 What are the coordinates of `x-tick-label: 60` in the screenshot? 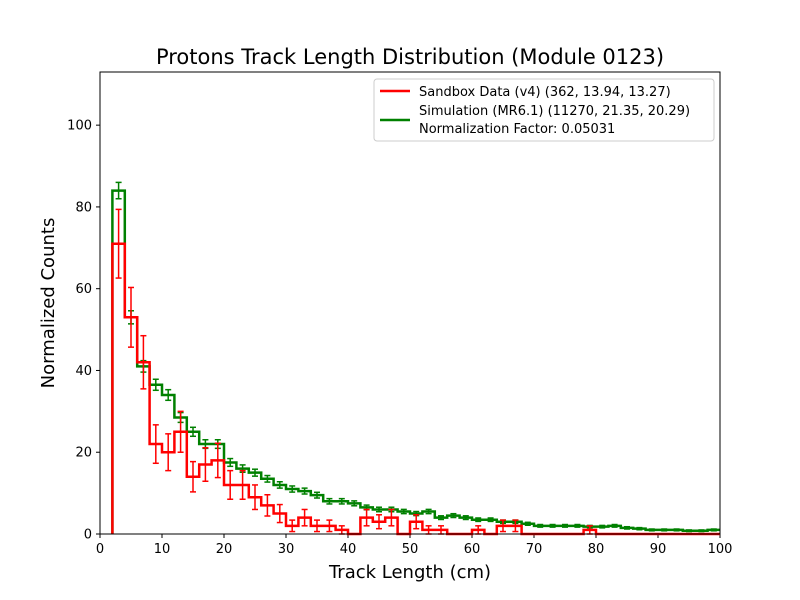 It's located at (472, 549).